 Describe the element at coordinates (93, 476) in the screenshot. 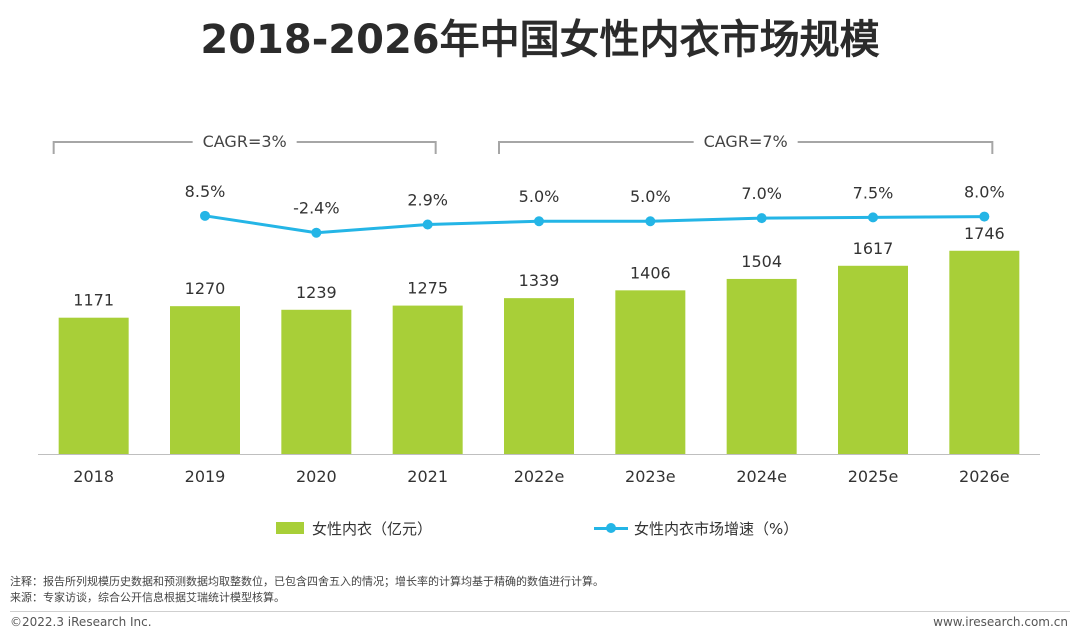

I see `x-tick-label: 2018` at that location.